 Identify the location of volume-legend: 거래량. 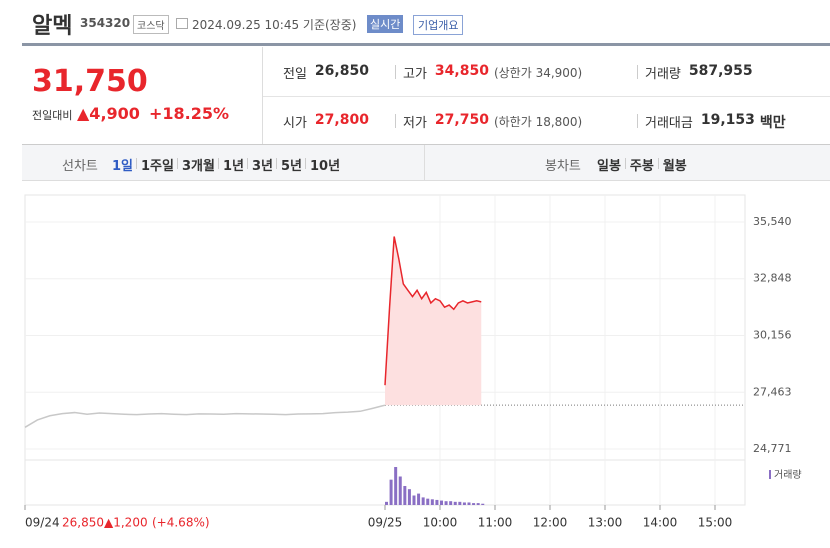
(788, 475).